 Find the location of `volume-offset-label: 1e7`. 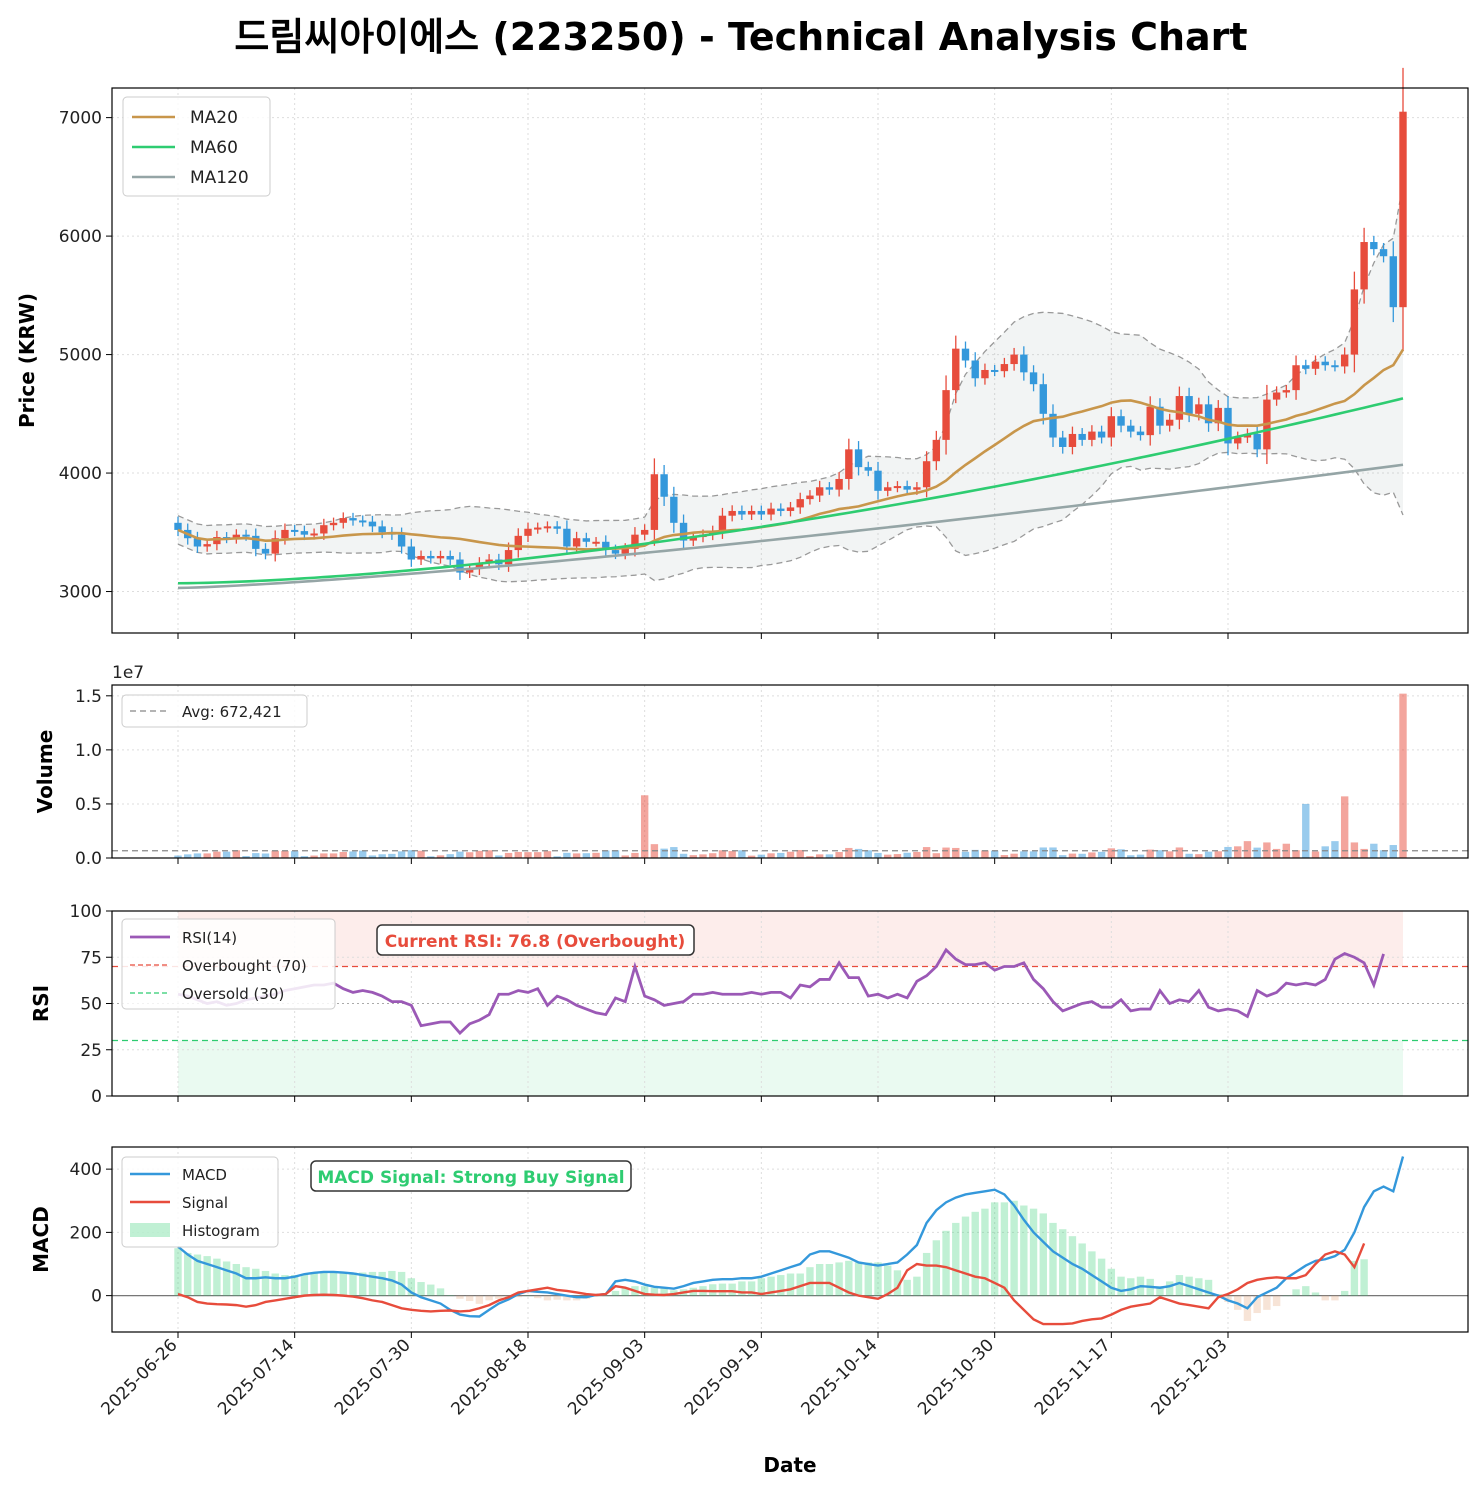

volume-offset-label: 1e7 is located at coordinates (128, 673).